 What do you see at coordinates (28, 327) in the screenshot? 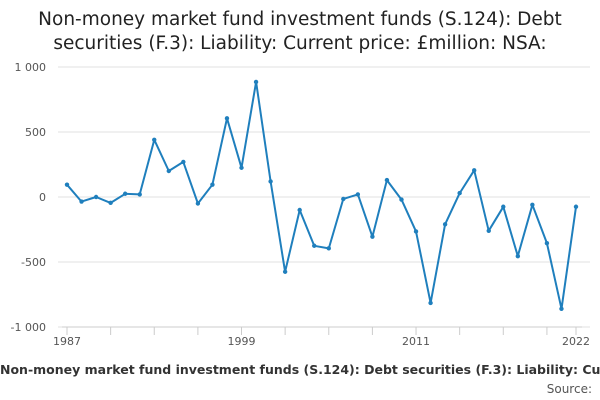
I see `y-tick-label: -1 000` at bounding box center [28, 327].